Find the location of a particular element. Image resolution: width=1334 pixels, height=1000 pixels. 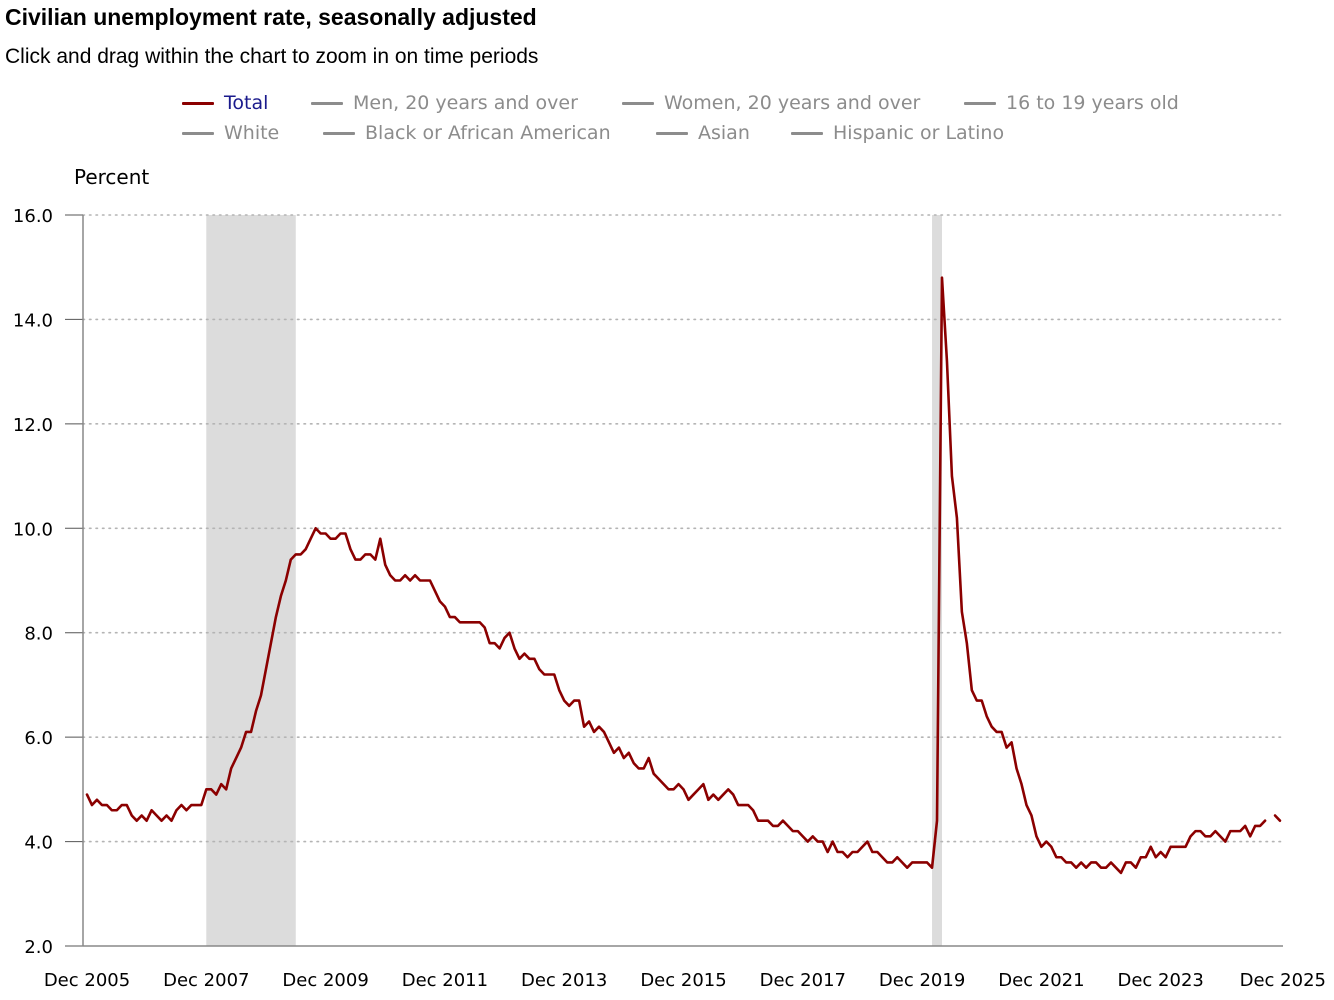

legend-label: Asian is located at coordinates (724, 133).